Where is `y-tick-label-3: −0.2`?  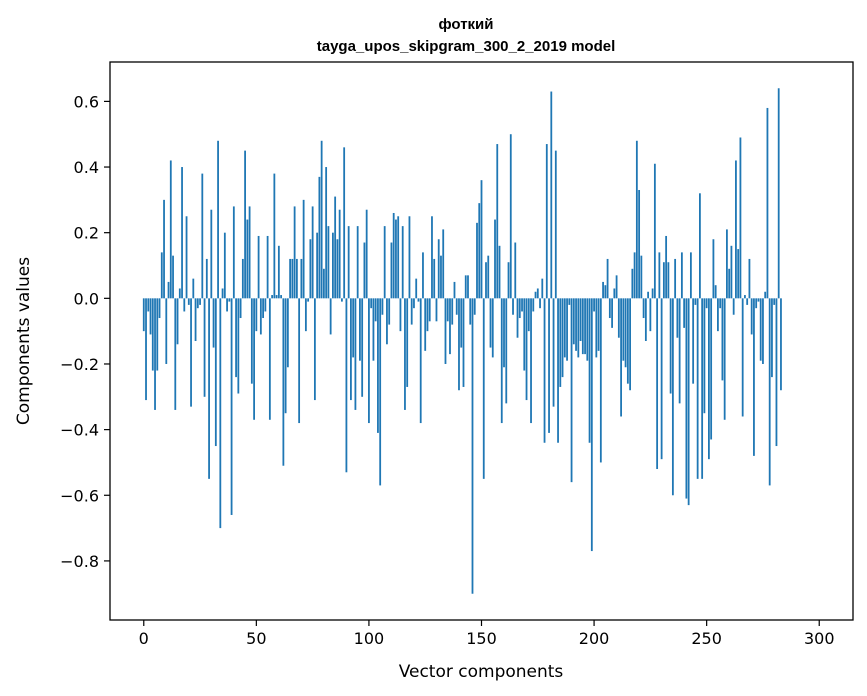 y-tick-label-3: −0.2 is located at coordinates (79, 364).